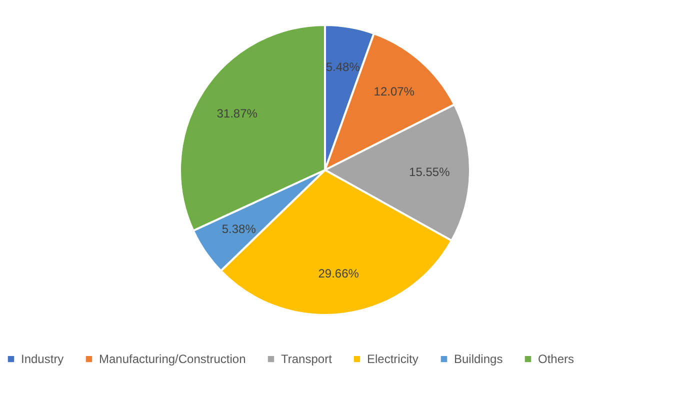 This screenshot has width=673, height=400. Describe the element at coordinates (239, 229) in the screenshot. I see `data-label: 5.38%` at that location.